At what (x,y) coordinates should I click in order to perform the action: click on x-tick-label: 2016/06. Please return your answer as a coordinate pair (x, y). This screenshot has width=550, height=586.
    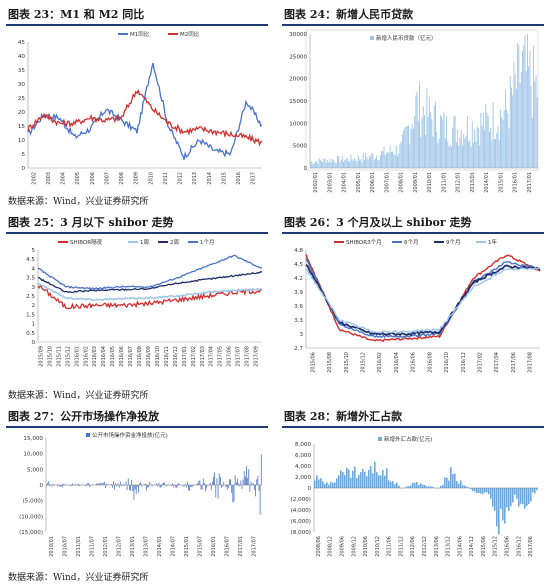
    Looking at the image, I should click on (414, 362).